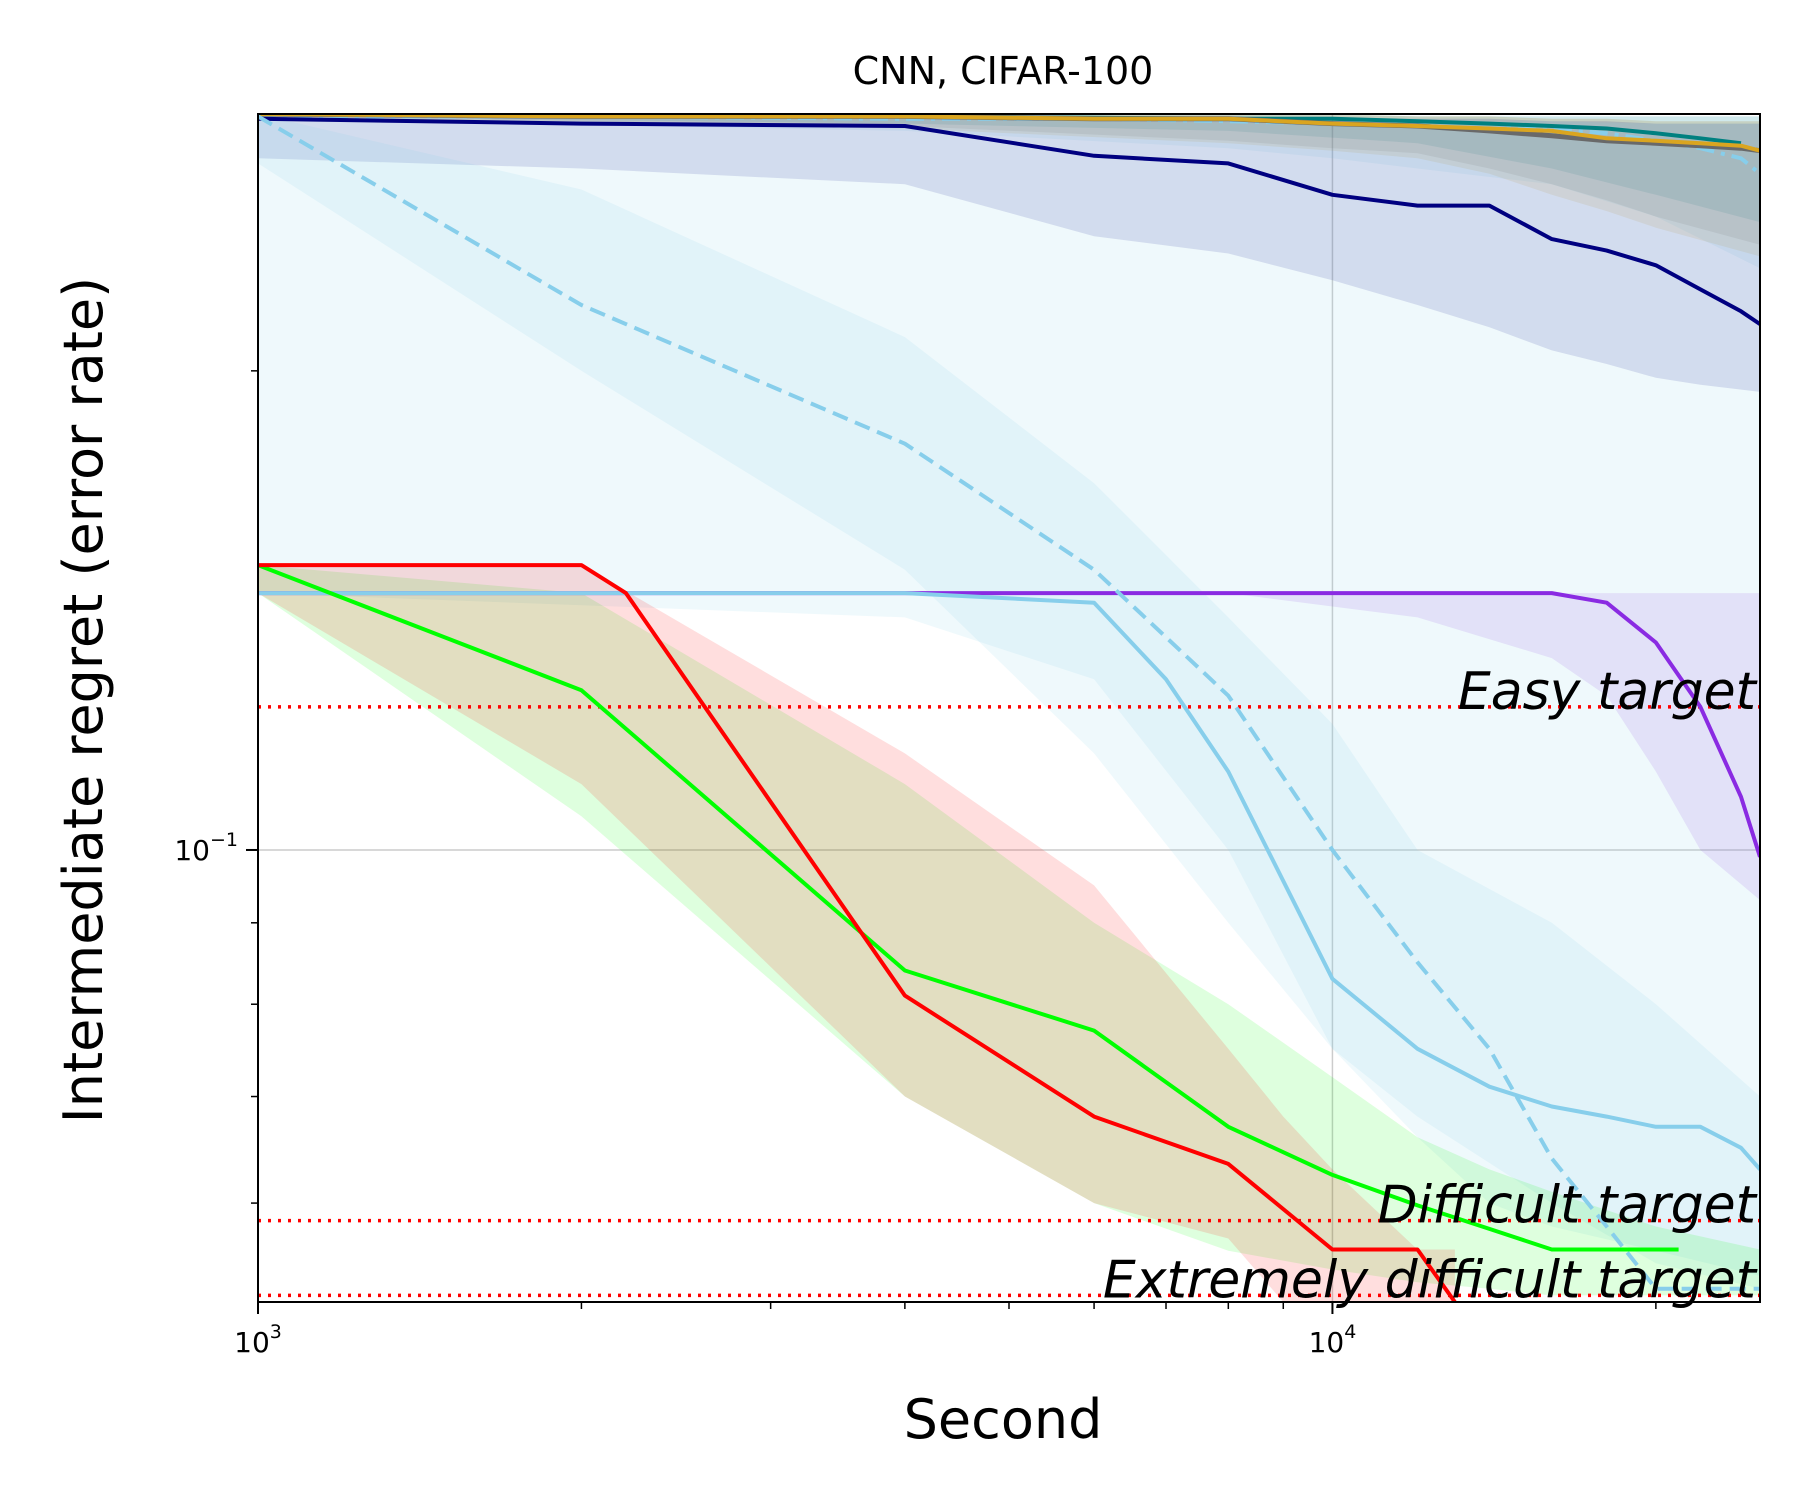 This screenshot has height=1500, width=1800. What do you see at coordinates (206, 848) in the screenshot?
I see `y-tick-label: 10−1` at bounding box center [206, 848].